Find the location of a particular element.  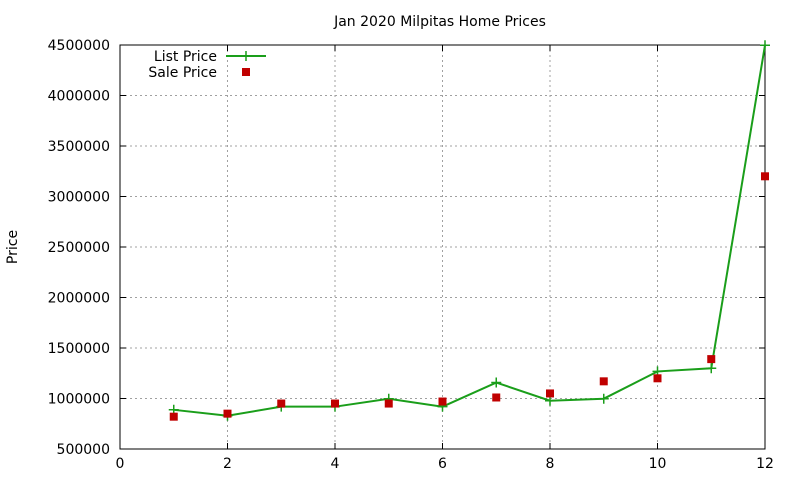

y-tick-label: 1000000 is located at coordinates (79, 400).